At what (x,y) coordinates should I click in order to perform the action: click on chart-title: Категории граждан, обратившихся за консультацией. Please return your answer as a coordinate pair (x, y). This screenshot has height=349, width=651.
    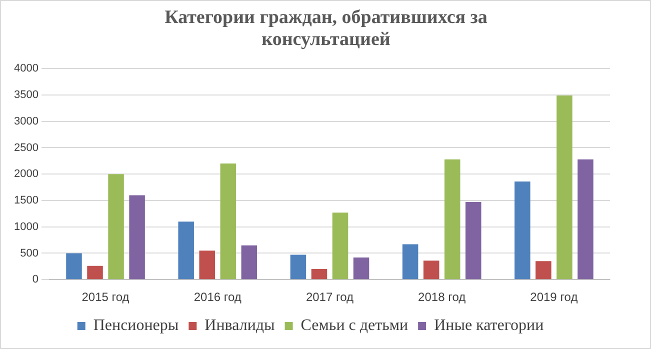
    Looking at the image, I should click on (326, 29).